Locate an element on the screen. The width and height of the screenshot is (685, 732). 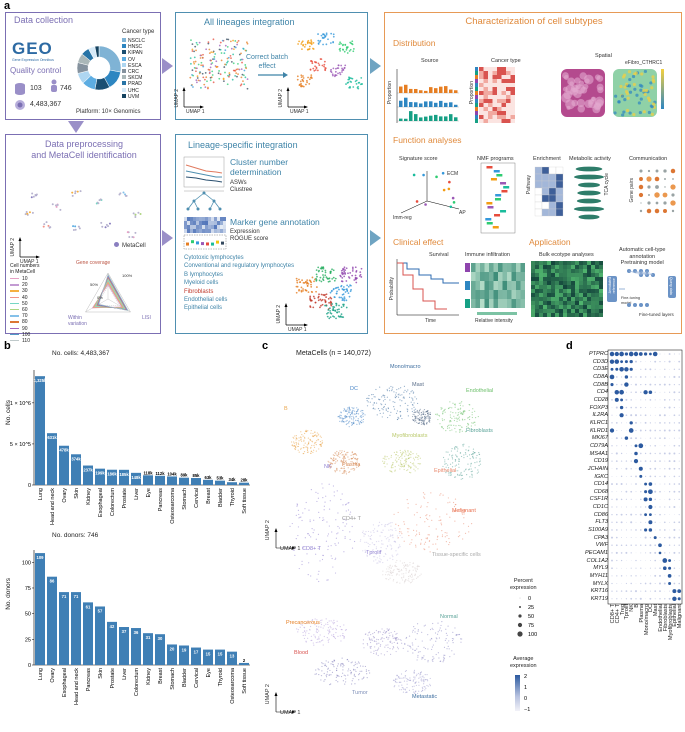
spatial-tissue-exp is located at coordinates (635, 93).